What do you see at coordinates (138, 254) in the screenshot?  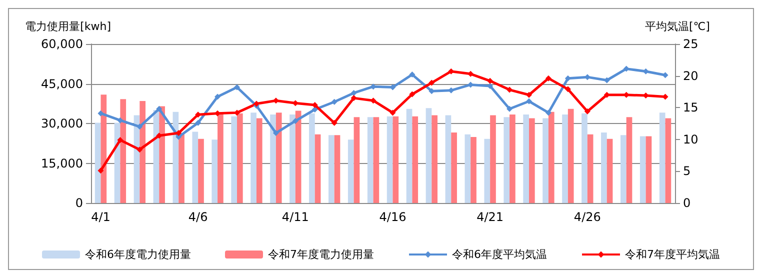 I see `legend-label: 令和6年度電力使用量` at bounding box center [138, 254].